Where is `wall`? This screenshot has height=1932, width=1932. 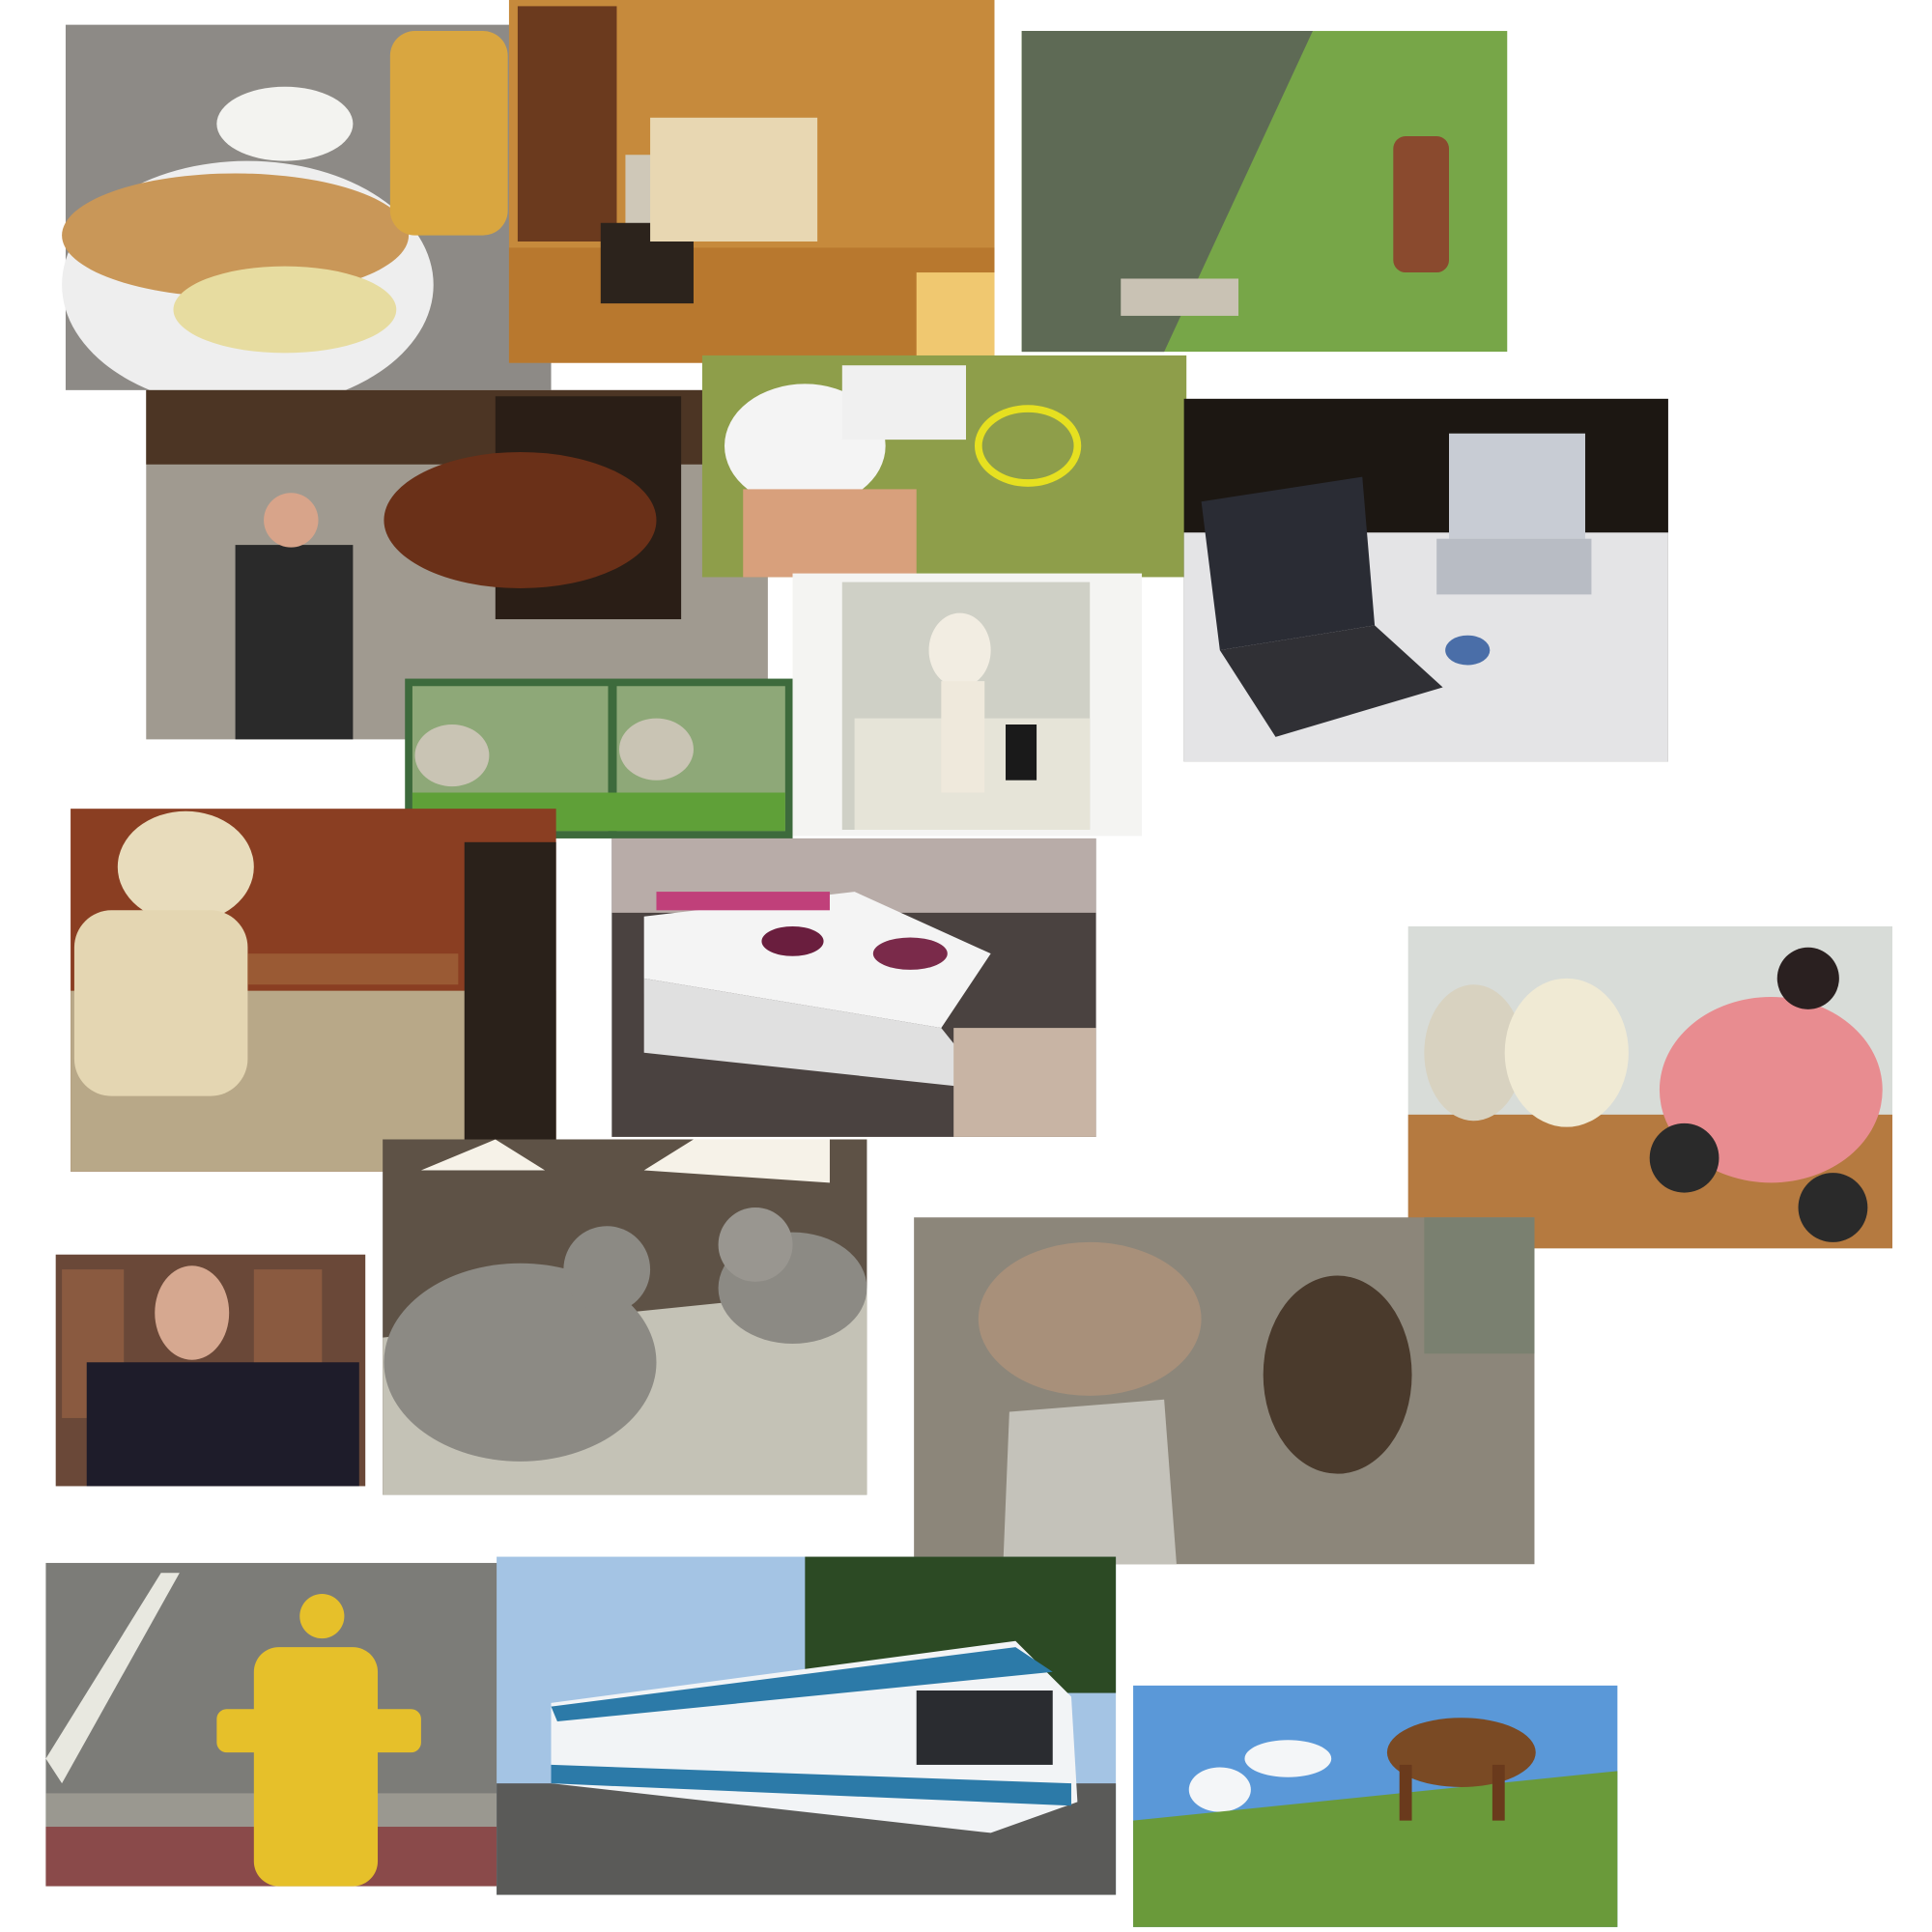
wall is located at coordinates (1479, 1285).